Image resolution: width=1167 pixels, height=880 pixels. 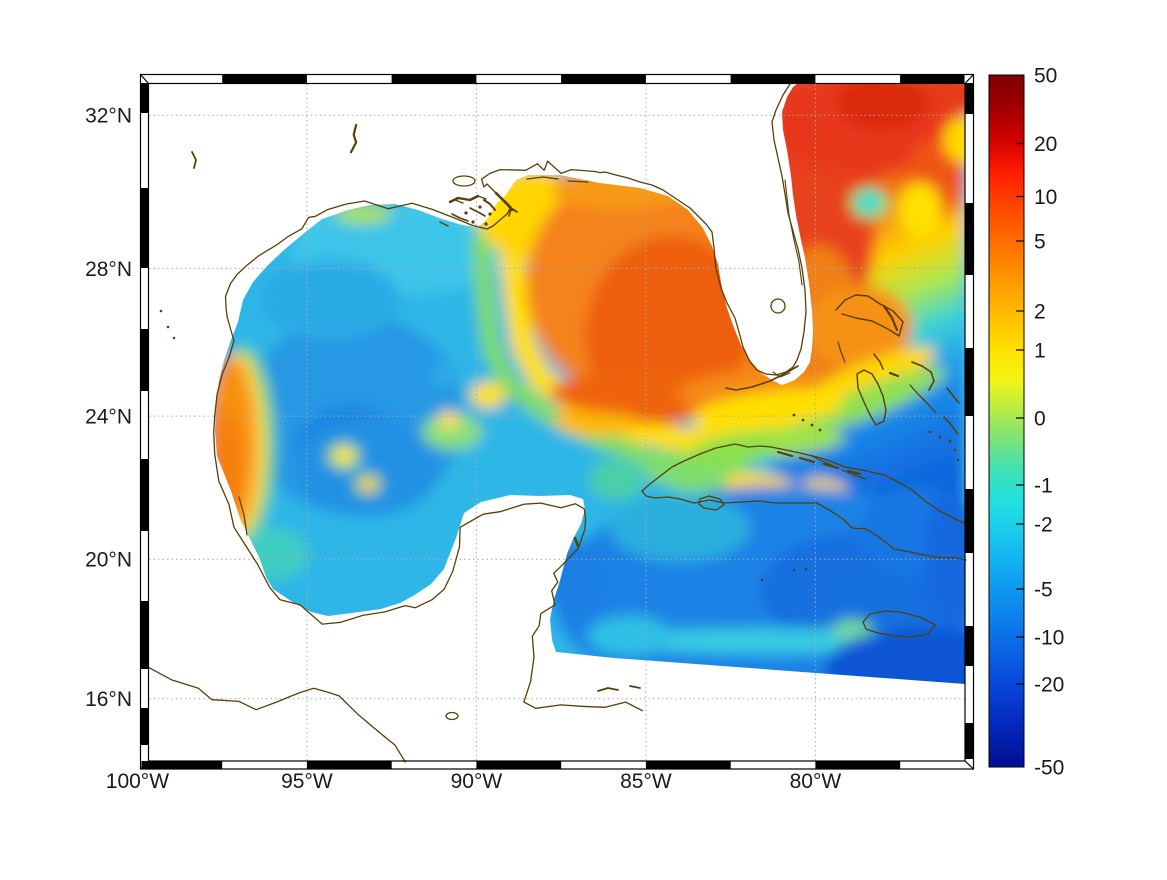 What do you see at coordinates (1049, 768) in the screenshot?
I see `svg-text: -50` at bounding box center [1049, 768].